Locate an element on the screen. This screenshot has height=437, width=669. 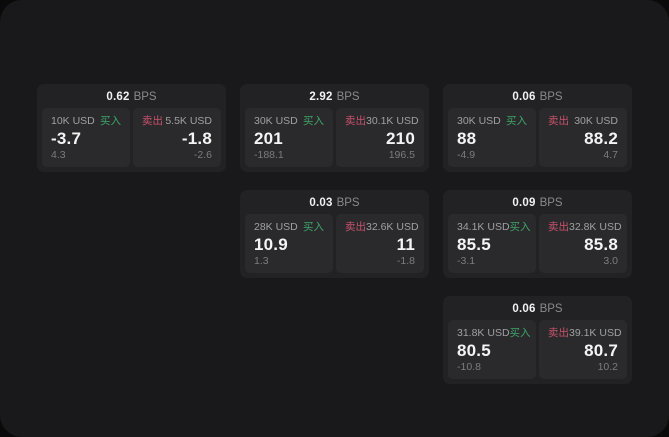
buy-price: 88 is located at coordinates (467, 138).